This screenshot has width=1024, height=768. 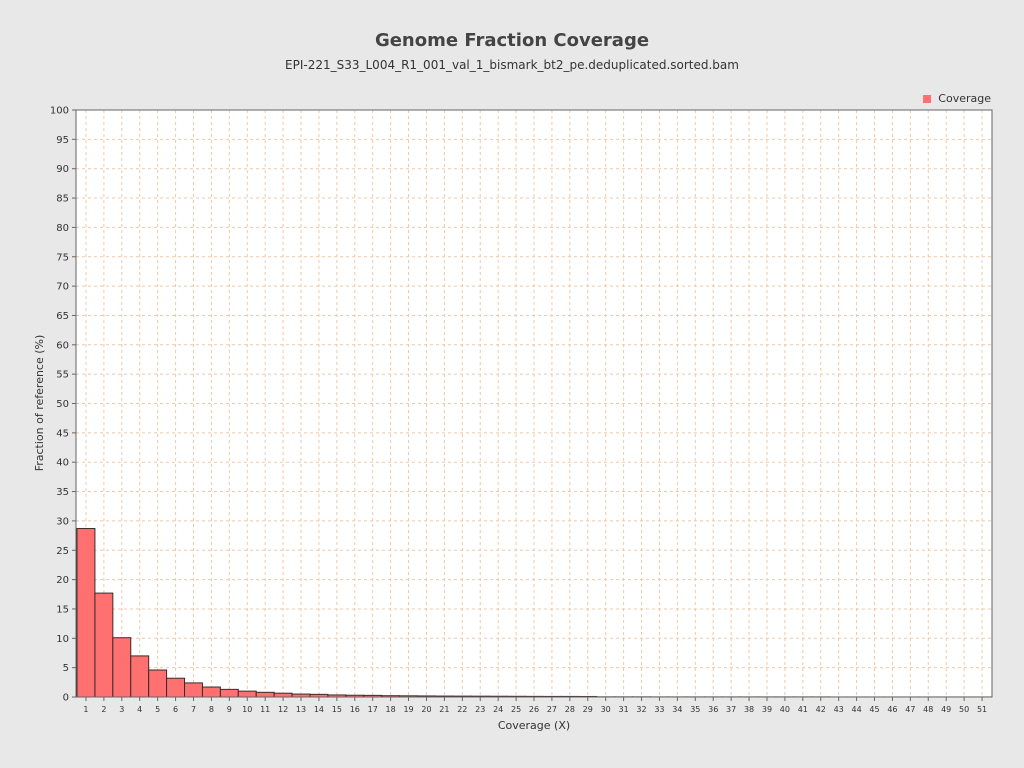 What do you see at coordinates (946, 709) in the screenshot?
I see `x-tick-label: 49` at bounding box center [946, 709].